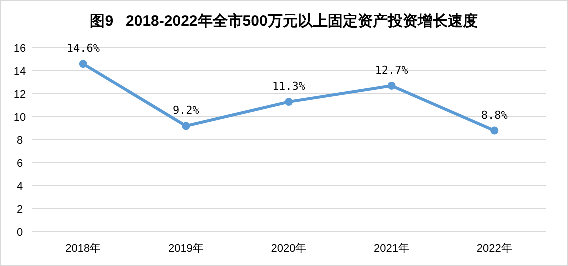  I want to click on y-tick-label: 0, so click(20, 233).